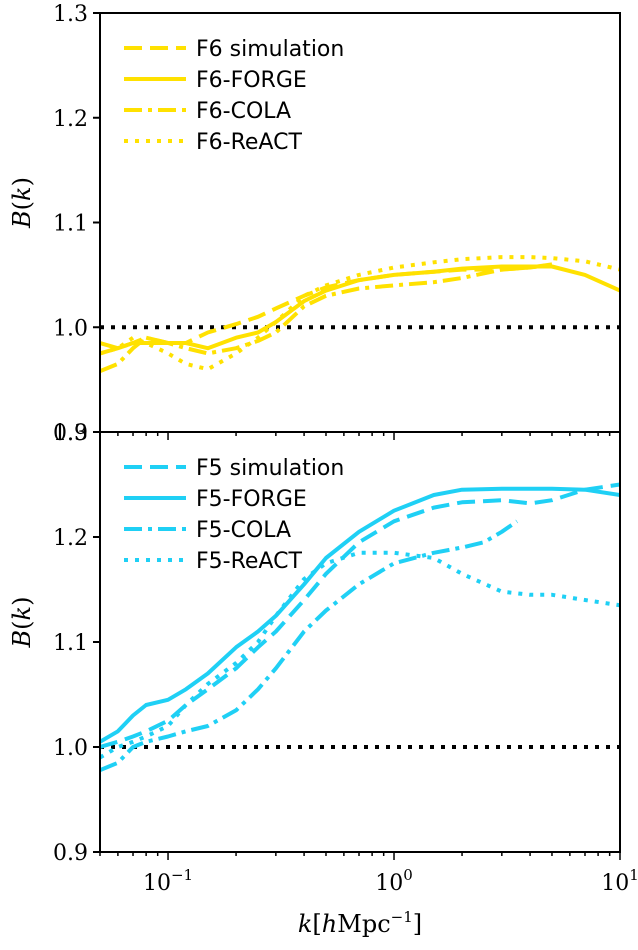 The width and height of the screenshot is (638, 950). Describe the element at coordinates (243, 530) in the screenshot. I see `legend-label: F5-COLA` at that location.